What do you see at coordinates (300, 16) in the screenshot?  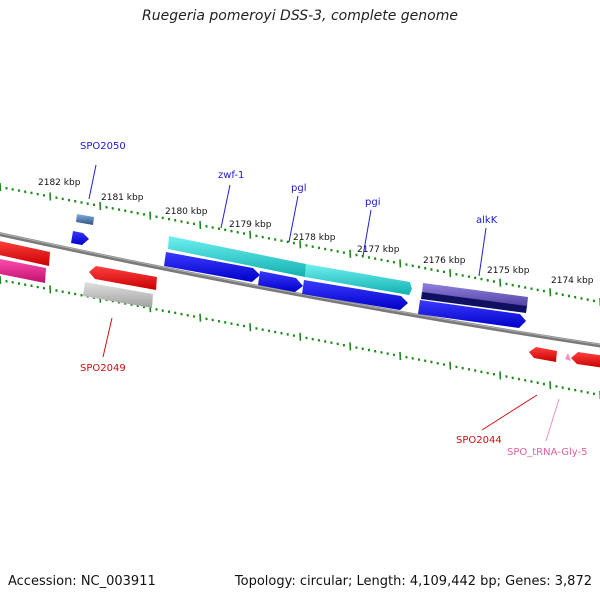 I see `map-title: Ruegeria pomeroyi DSS-3, complete genome` at bounding box center [300, 16].